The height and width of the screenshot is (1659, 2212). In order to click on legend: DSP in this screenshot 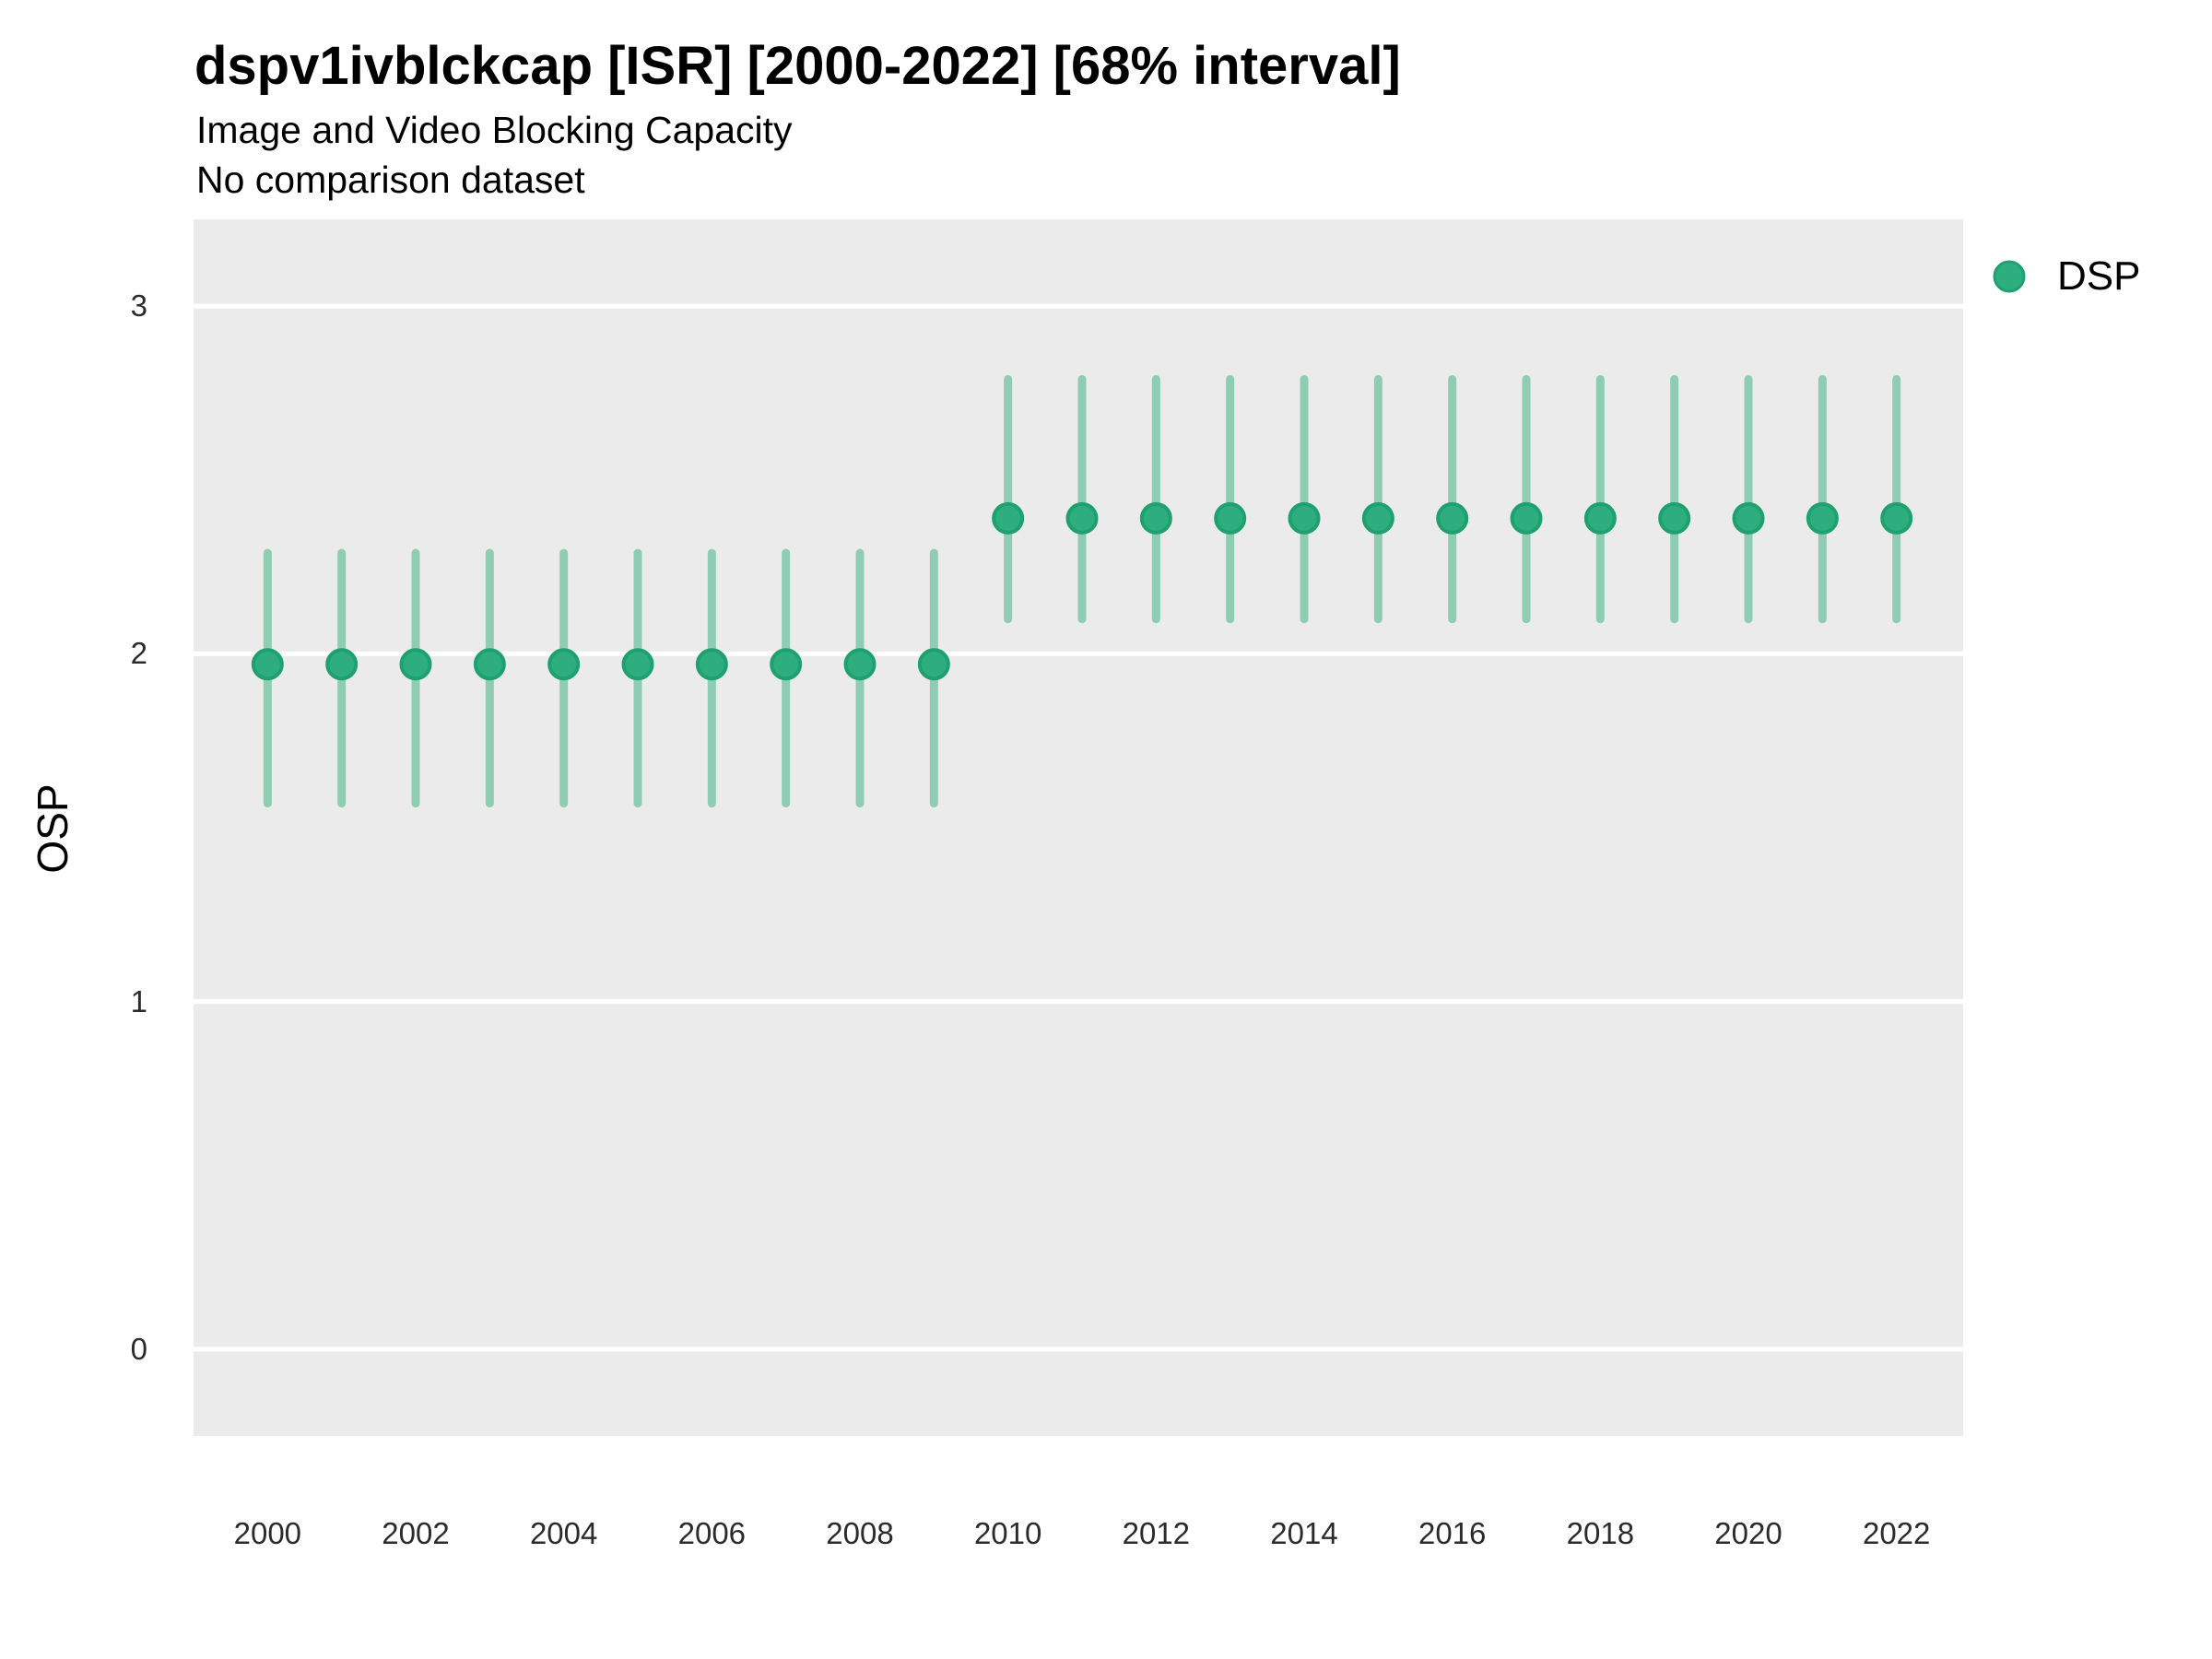, I will do `click(2064, 276)`.